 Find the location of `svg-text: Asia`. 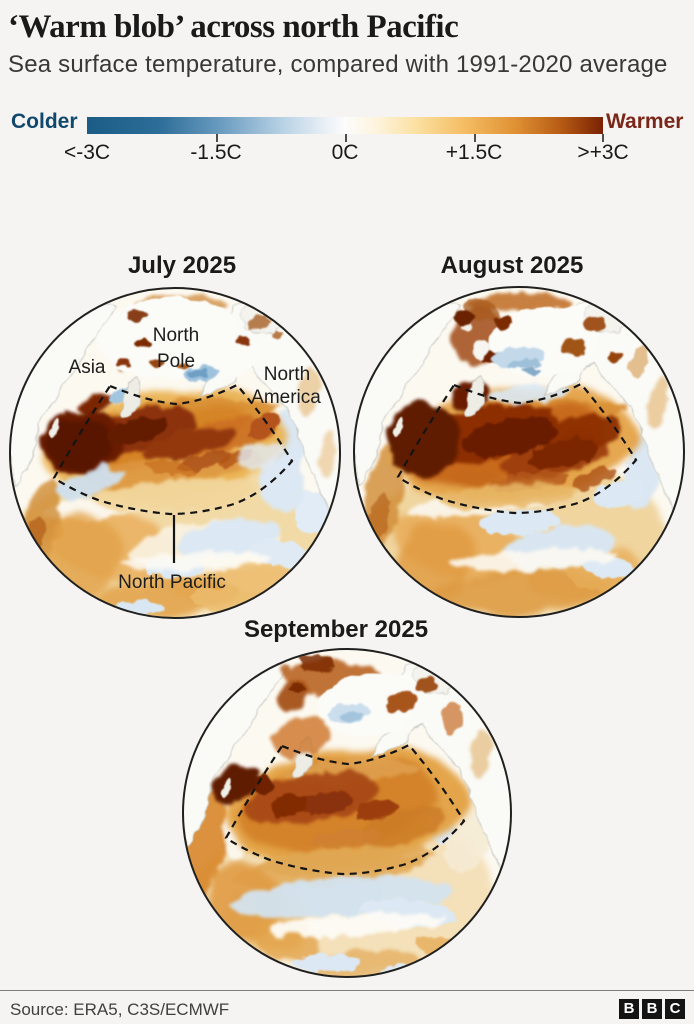

svg-text: Asia is located at coordinates (87, 367).